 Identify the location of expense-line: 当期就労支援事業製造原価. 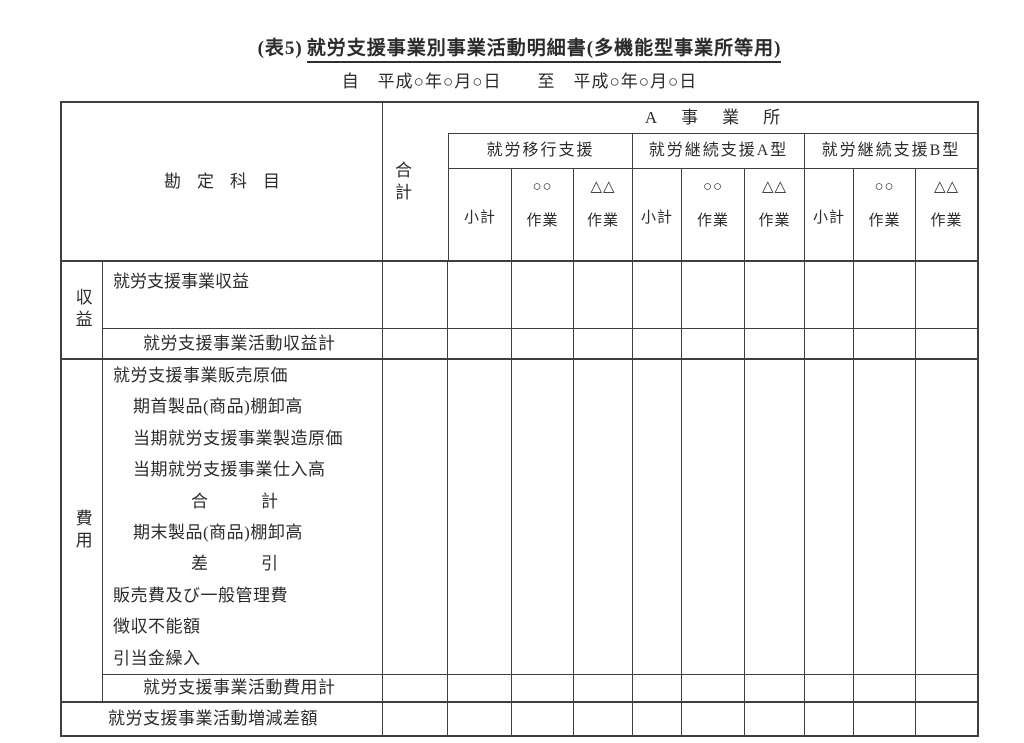
(238, 438).